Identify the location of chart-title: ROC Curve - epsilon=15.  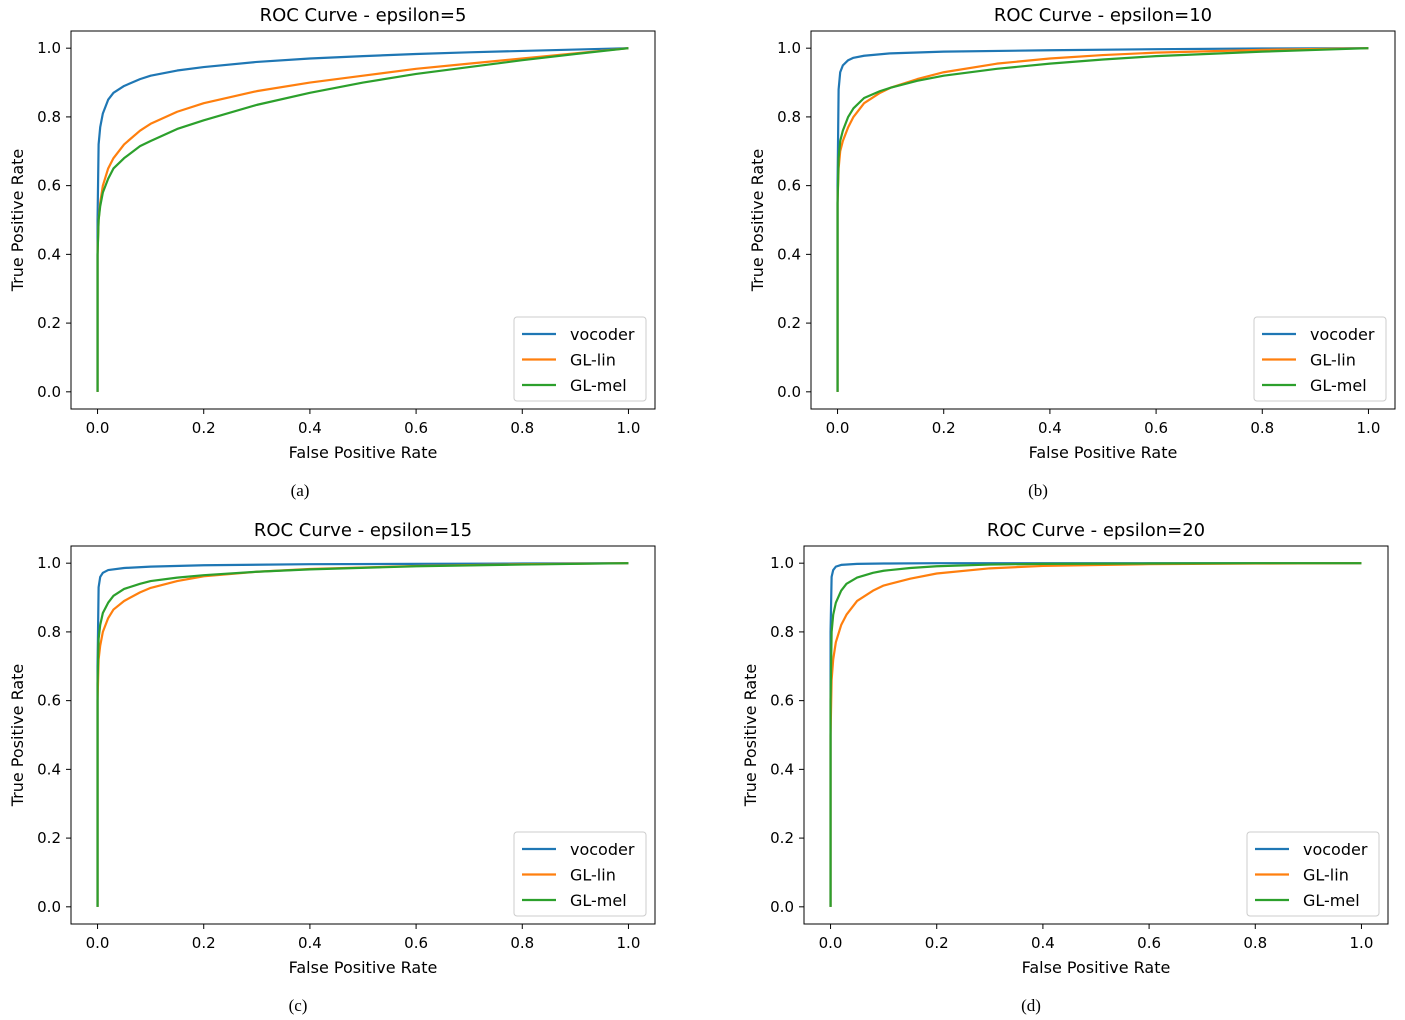
(363, 530).